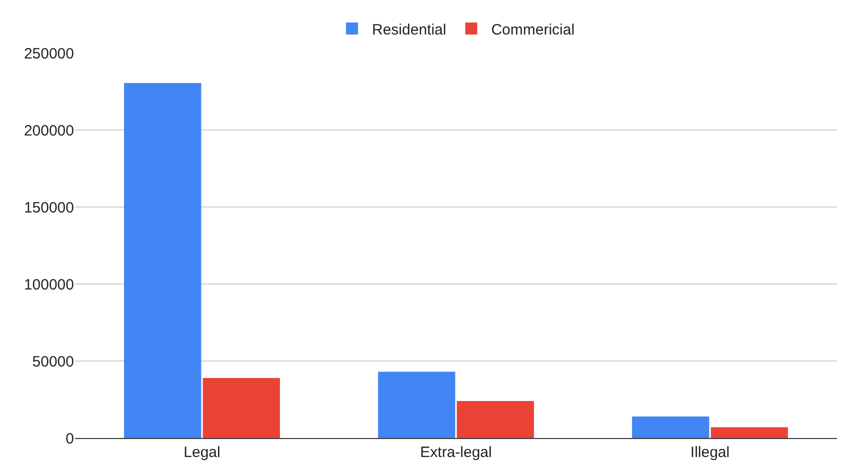 The image size is (857, 473). What do you see at coordinates (49, 131) in the screenshot?
I see `y-tick-label: 200000` at bounding box center [49, 131].